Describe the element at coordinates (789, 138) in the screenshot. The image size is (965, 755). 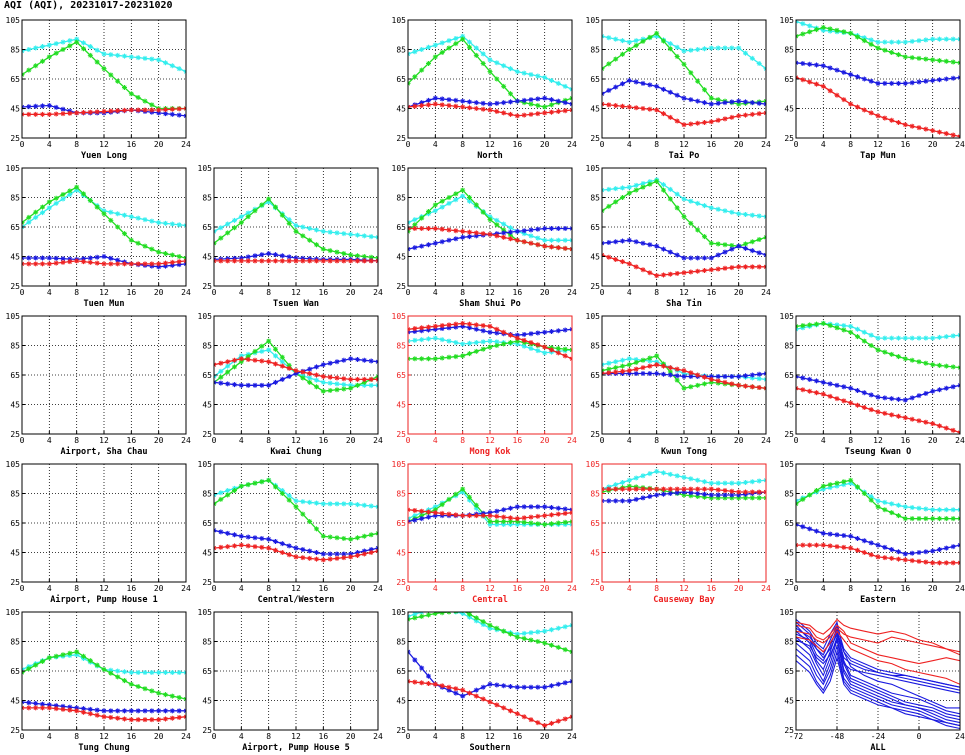
I see `y-tick-label: 25` at that location.